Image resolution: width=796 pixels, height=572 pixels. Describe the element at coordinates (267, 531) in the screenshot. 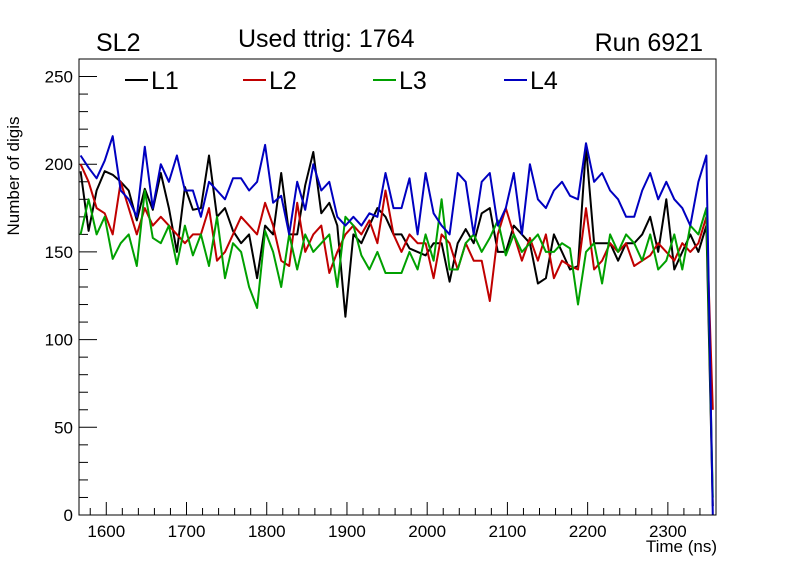

I see `x-tick-label: 1800` at that location.